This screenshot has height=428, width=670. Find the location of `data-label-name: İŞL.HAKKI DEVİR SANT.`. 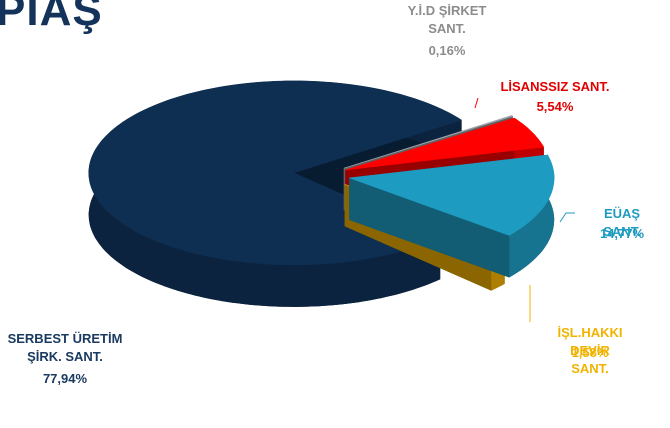

data-label-name: İŞL.HAKKI DEVİR SANT. is located at coordinates (590, 350).